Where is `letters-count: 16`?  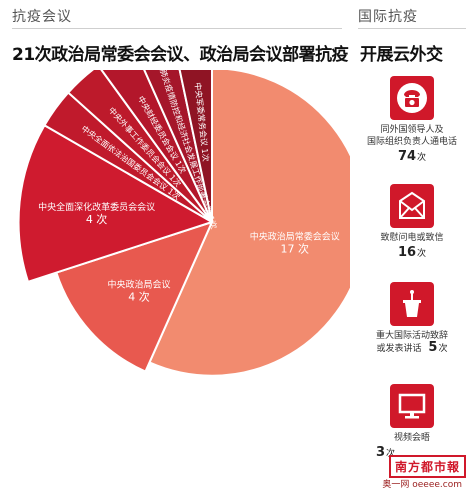
letters-count: 16 is located at coordinates (407, 252).